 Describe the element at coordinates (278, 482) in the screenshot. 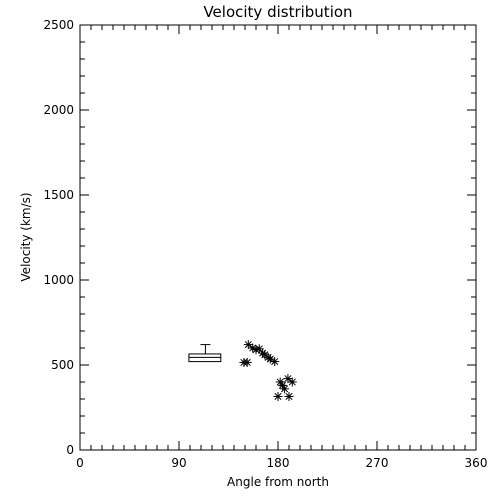

I see `x-axis-label: Angle from north` at that location.